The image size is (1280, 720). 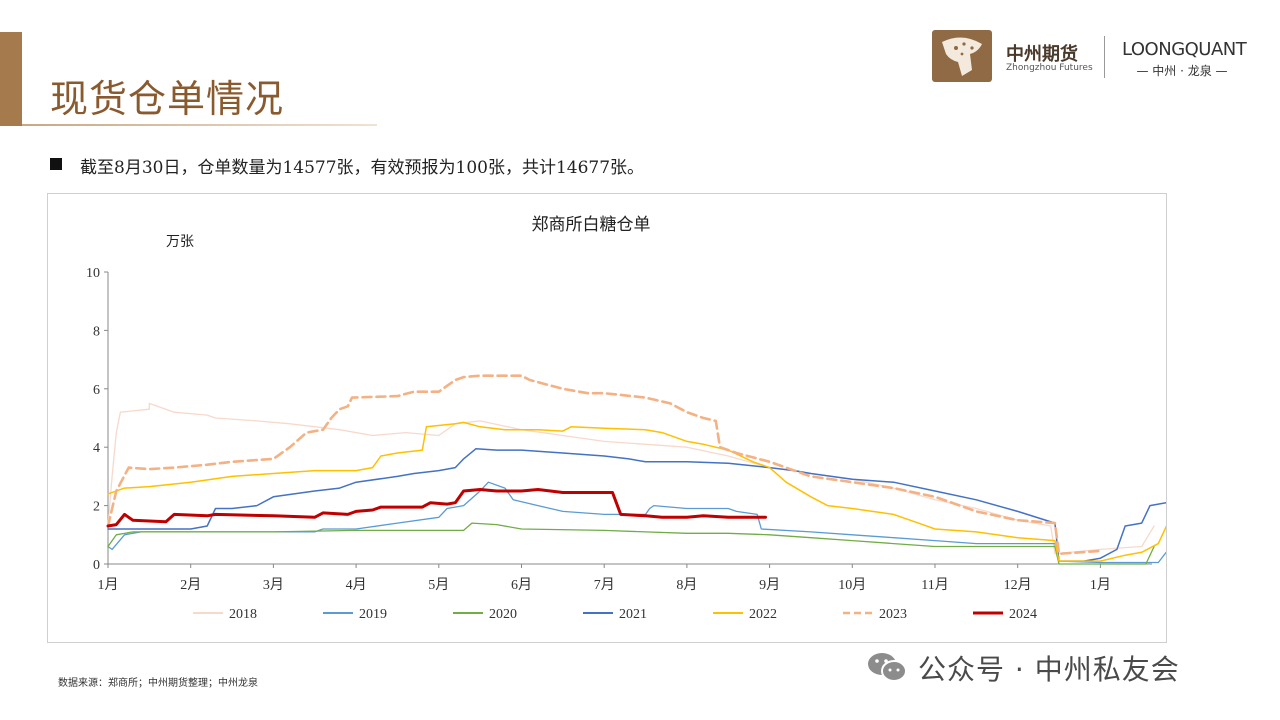 What do you see at coordinates (356, 585) in the screenshot?
I see `x-tick-label: 4月` at bounding box center [356, 585].